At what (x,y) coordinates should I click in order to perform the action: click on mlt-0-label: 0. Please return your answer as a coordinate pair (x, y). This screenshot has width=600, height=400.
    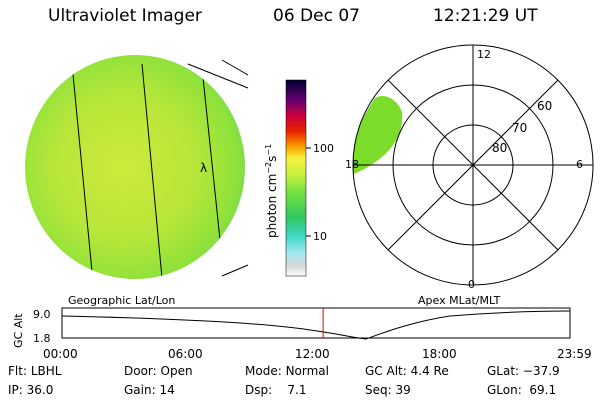
    Looking at the image, I should click on (471, 284).